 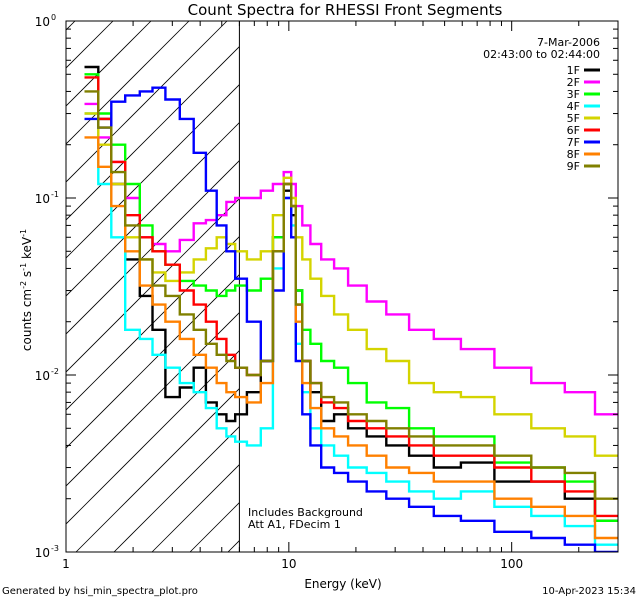 What do you see at coordinates (53, 17) in the screenshot?
I see `y-tick-label-exponent: 0` at bounding box center [53, 17].